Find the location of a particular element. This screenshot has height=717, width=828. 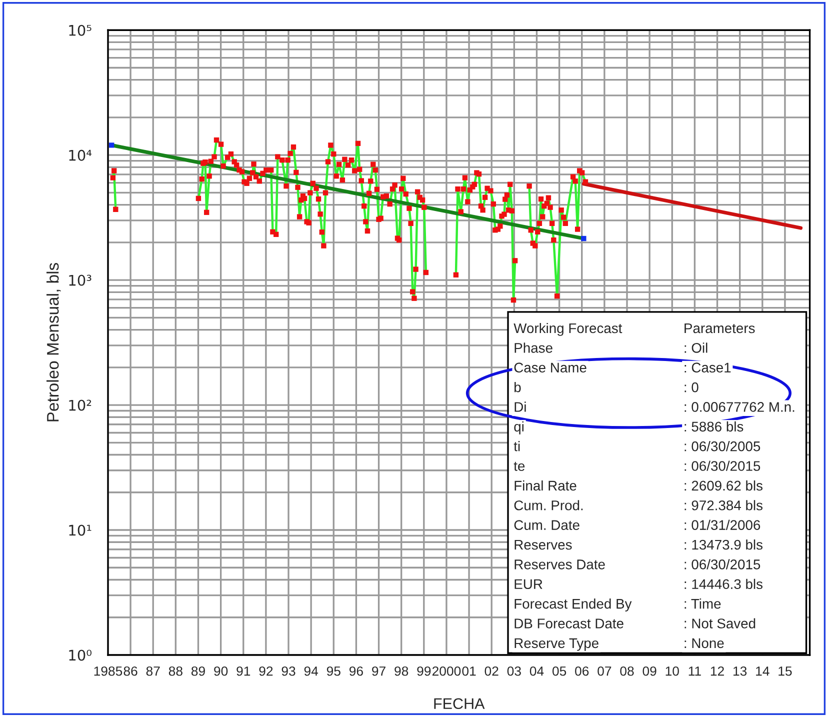

annotation: EUR is located at coordinates (528, 584).